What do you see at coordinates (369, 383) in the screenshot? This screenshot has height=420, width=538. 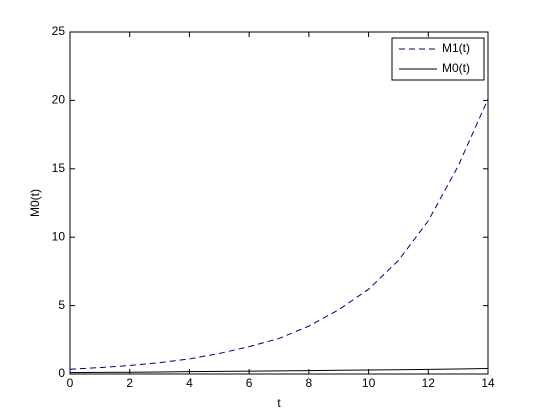 I see `x-tick-label: 10` at bounding box center [369, 383].